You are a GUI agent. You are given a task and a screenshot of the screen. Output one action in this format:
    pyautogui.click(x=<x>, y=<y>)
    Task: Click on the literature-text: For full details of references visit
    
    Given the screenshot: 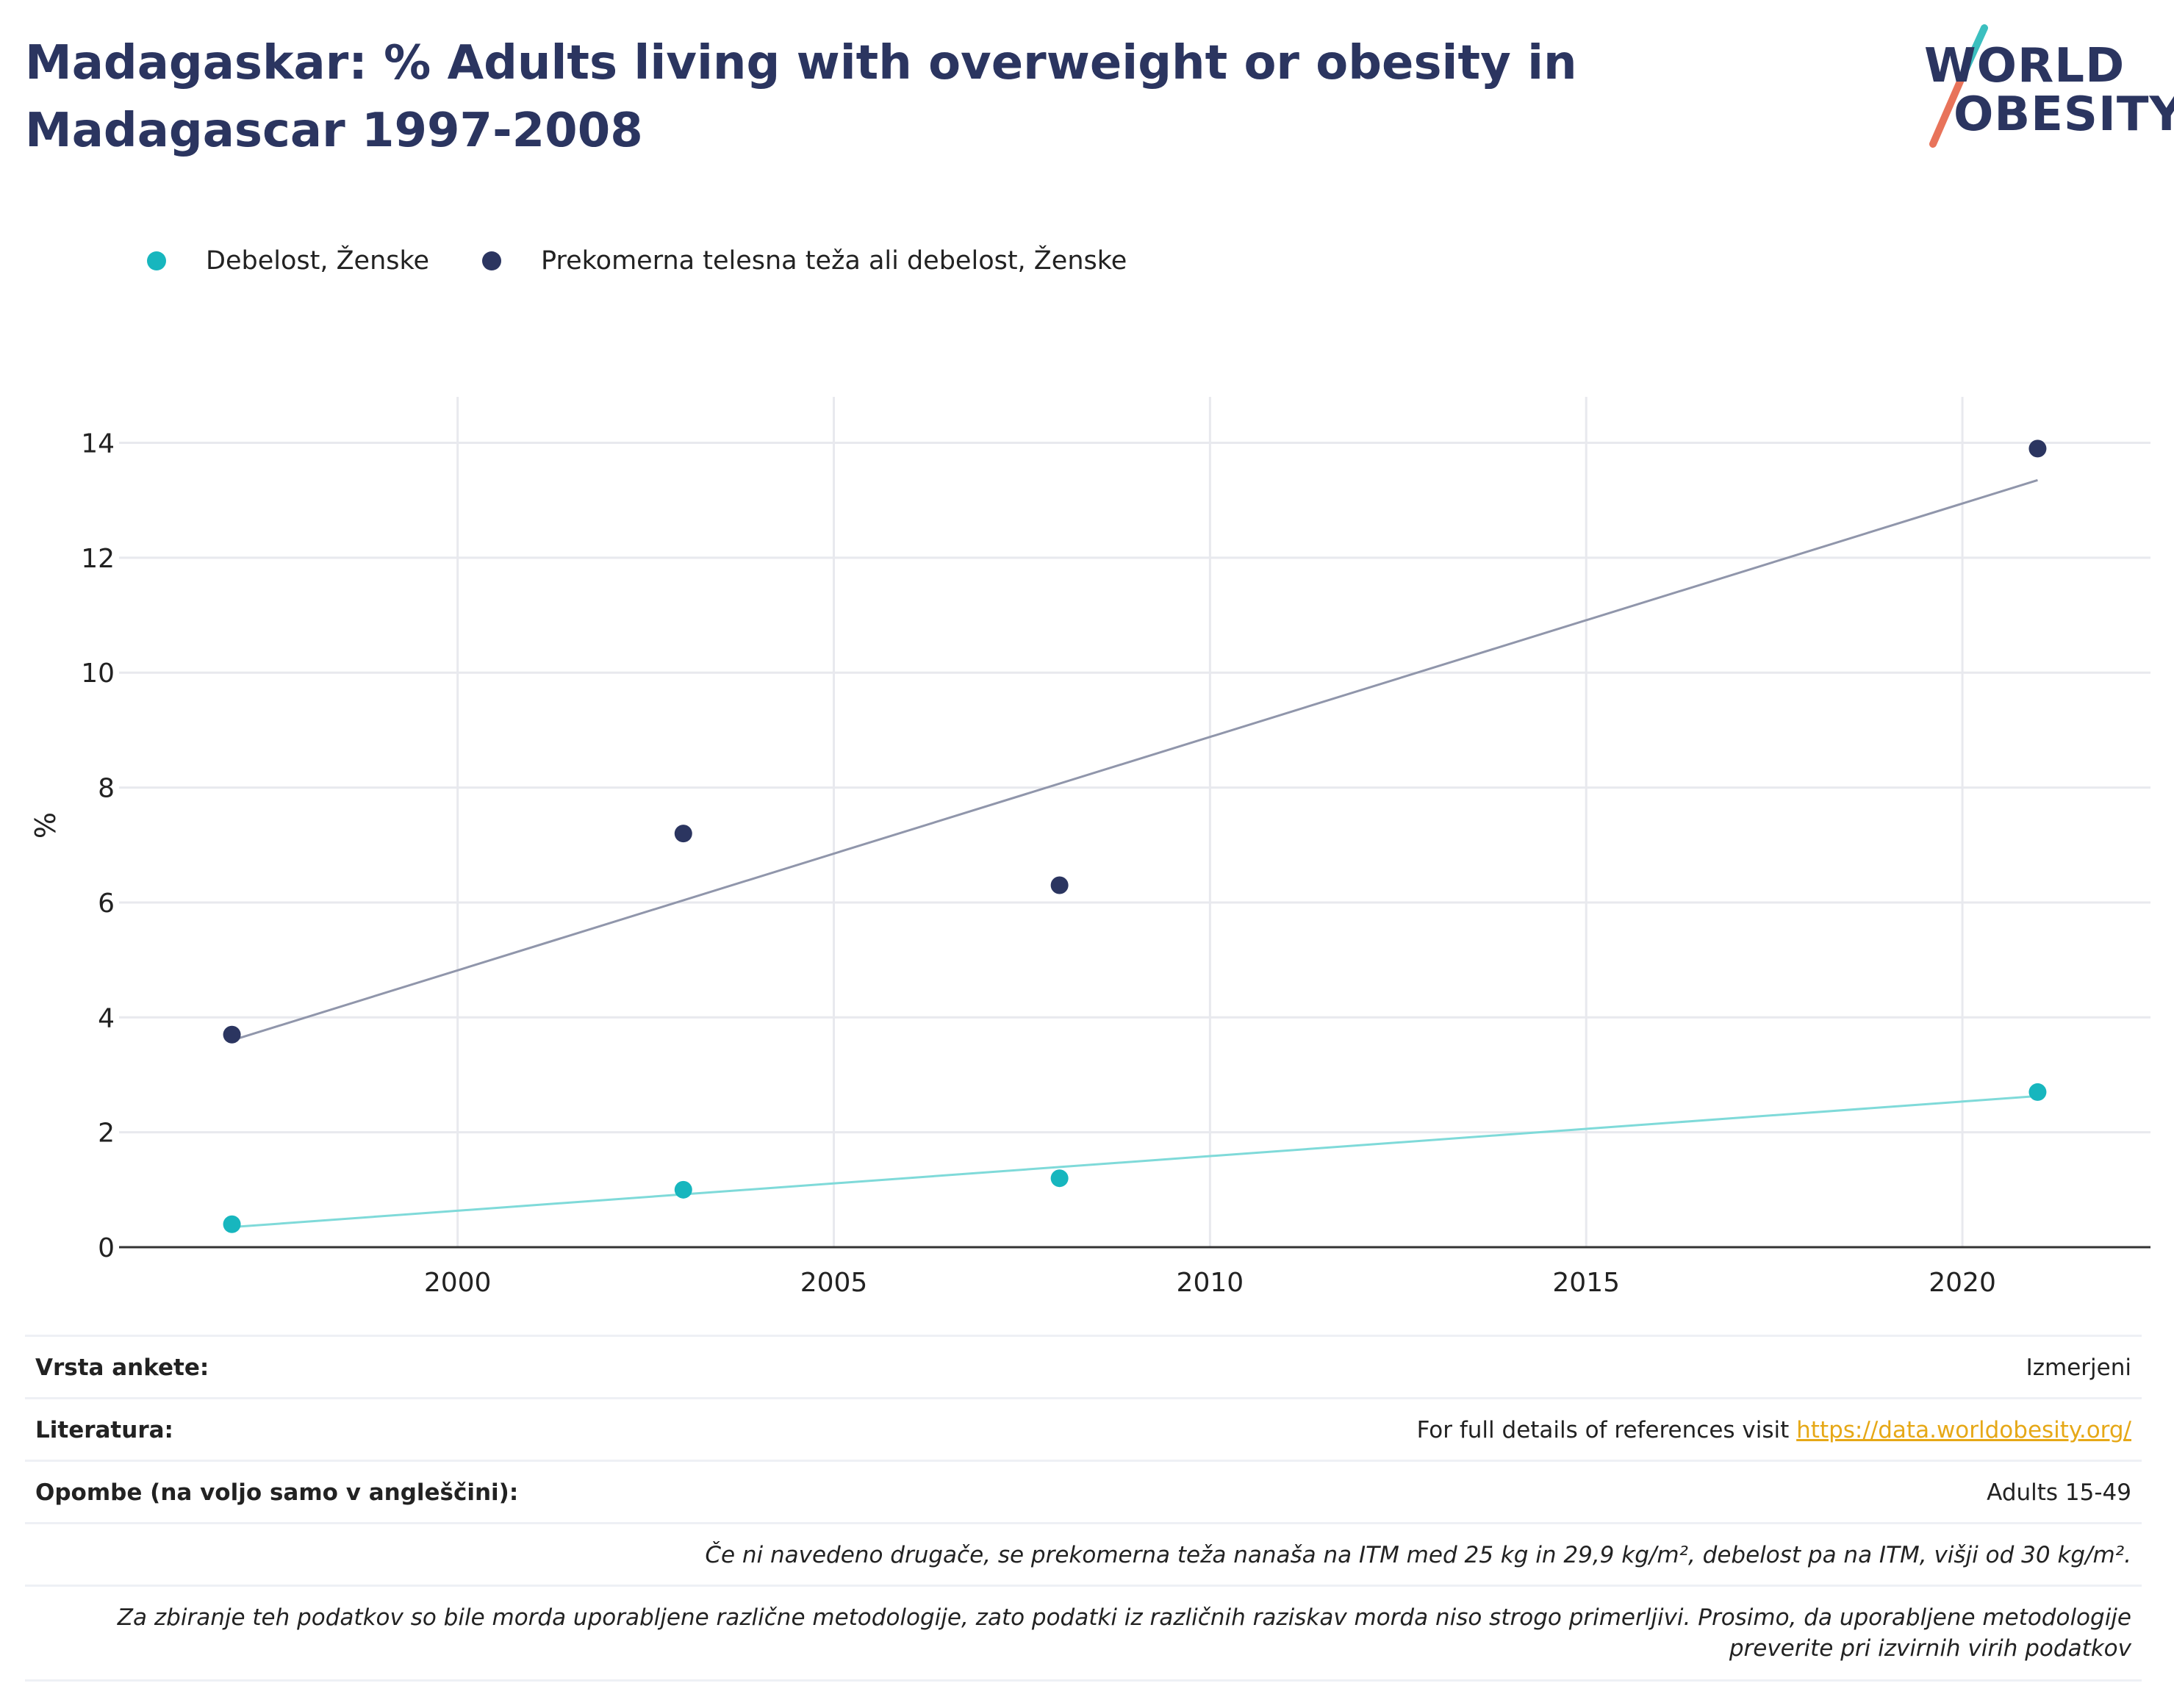 What is the action you would take?
    pyautogui.click(x=1606, y=1430)
    